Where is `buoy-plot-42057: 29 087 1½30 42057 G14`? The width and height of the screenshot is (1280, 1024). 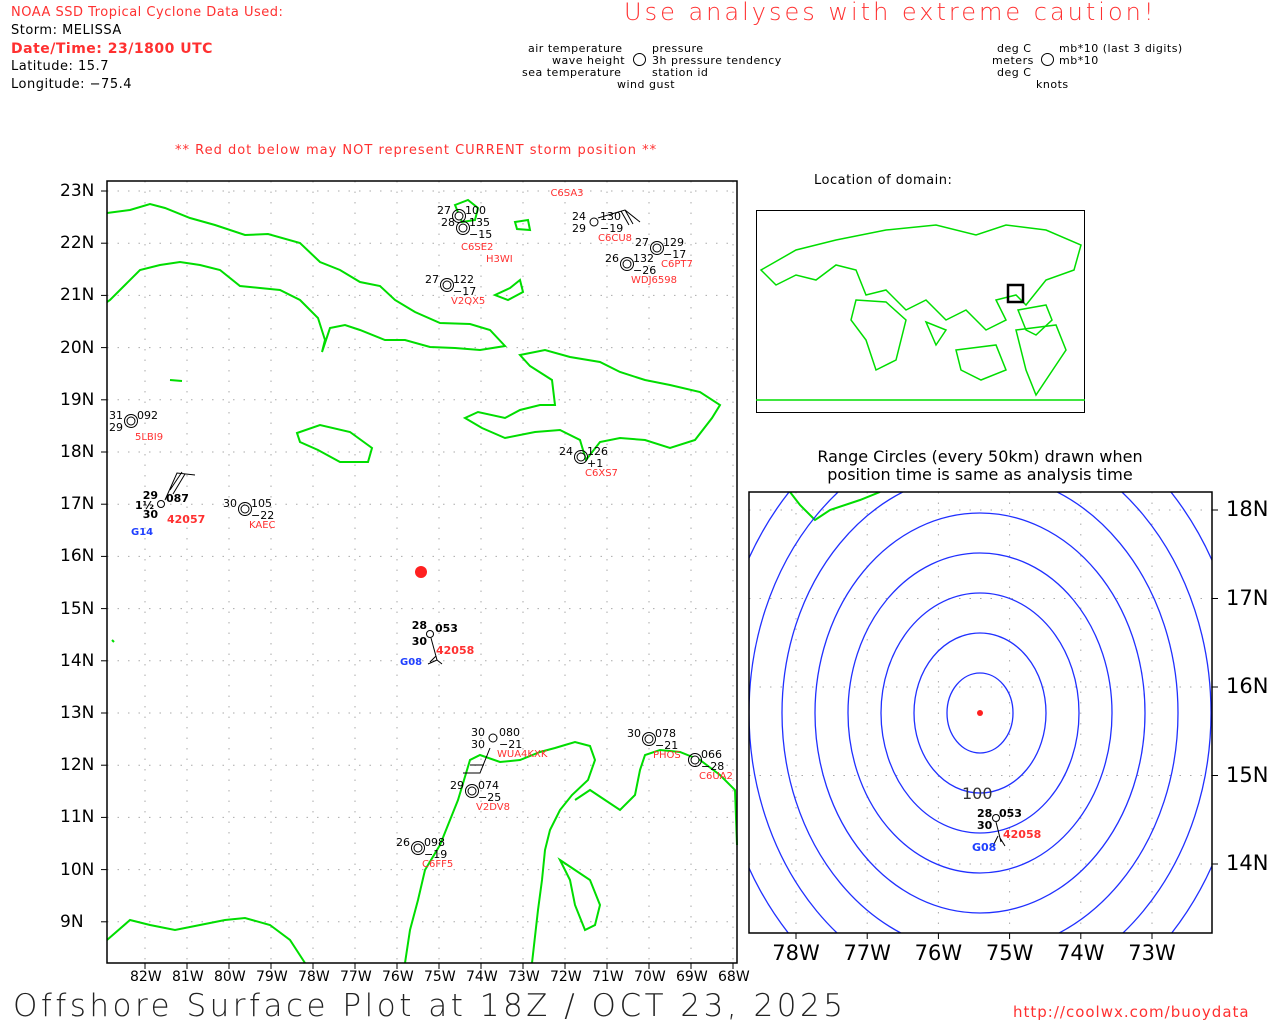 buoy-plot-42057: 29 087 1½30 42057 G14 is located at coordinates (168, 513).